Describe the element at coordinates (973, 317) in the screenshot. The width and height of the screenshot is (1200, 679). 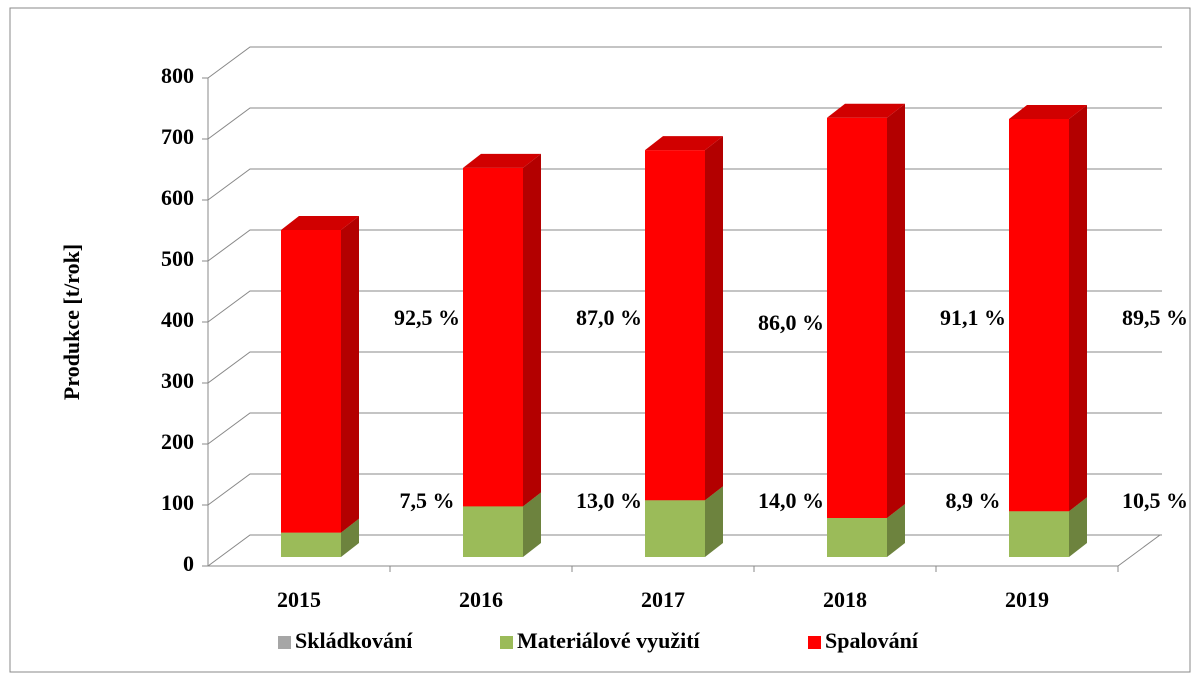
I see `share-label: 91,1 %` at that location.